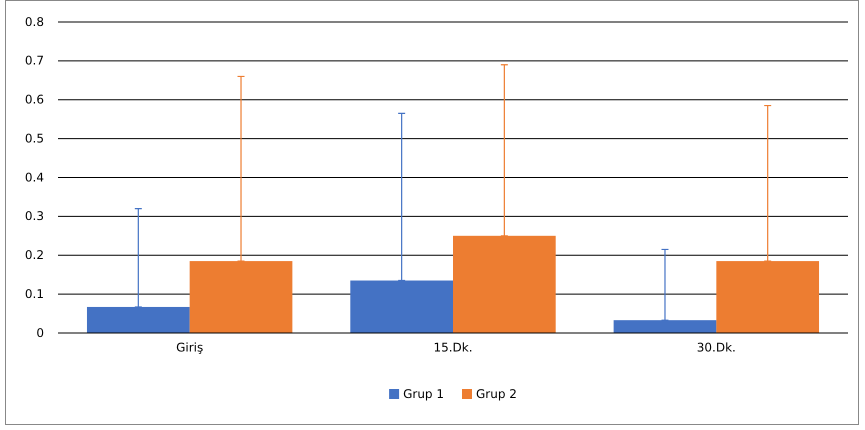  What do you see at coordinates (34, 255) in the screenshot?
I see `y-tick-label: 0.2` at bounding box center [34, 255].